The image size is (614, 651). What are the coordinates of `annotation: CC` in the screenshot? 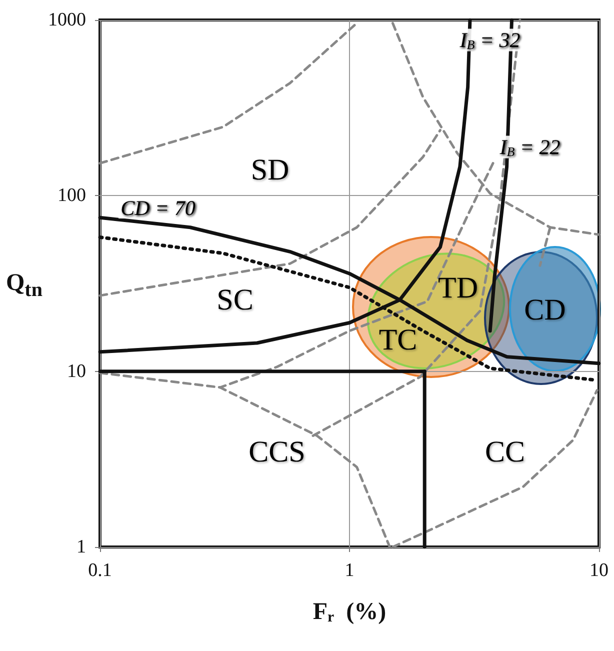 It's located at (505, 452).